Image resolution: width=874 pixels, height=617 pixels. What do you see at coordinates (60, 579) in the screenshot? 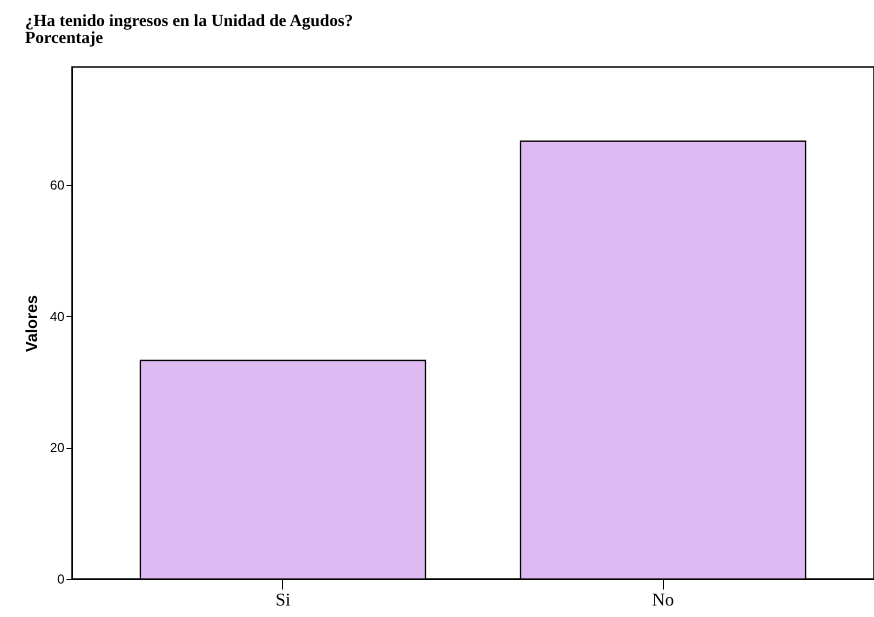
I see `y-tick-label: 0` at bounding box center [60, 579].